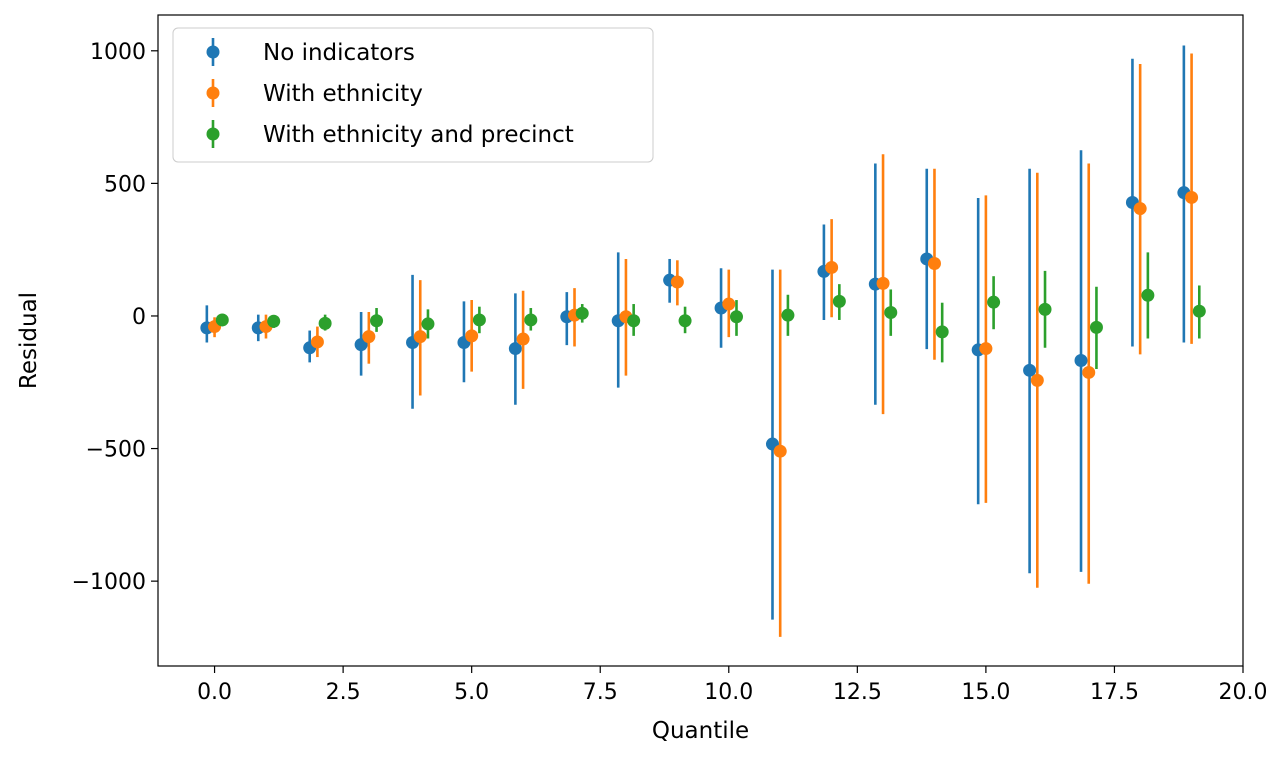  What do you see at coordinates (857, 692) in the screenshot?
I see `x-tick-label: 12.5` at bounding box center [857, 692].